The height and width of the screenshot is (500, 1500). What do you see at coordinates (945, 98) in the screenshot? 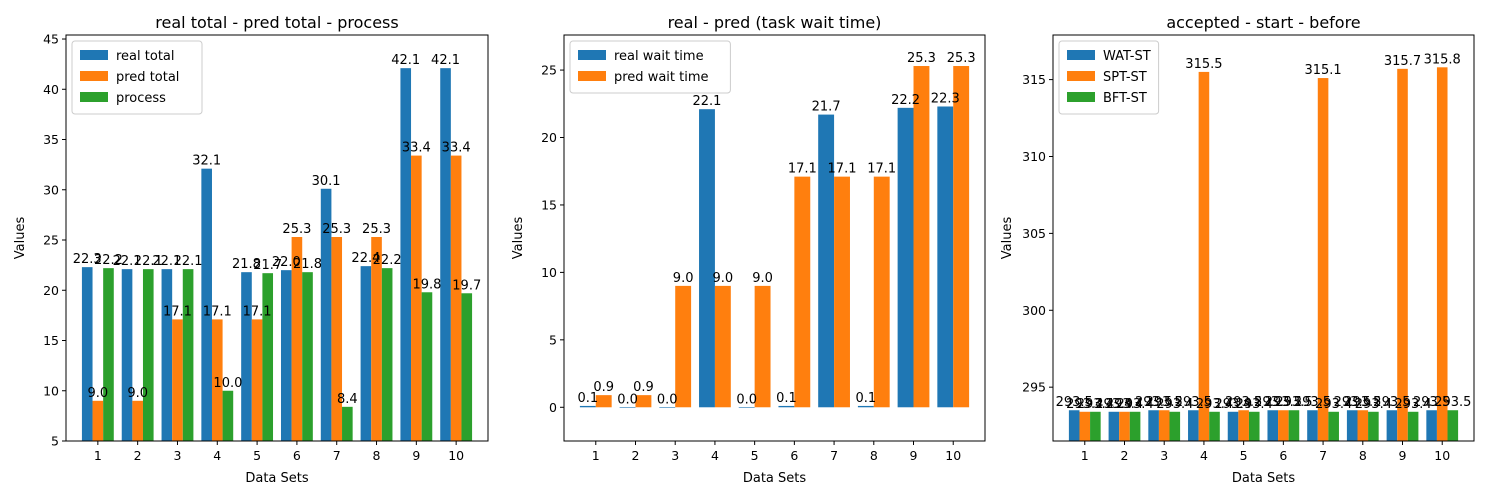
I see `data-label: 22.3` at bounding box center [945, 98].